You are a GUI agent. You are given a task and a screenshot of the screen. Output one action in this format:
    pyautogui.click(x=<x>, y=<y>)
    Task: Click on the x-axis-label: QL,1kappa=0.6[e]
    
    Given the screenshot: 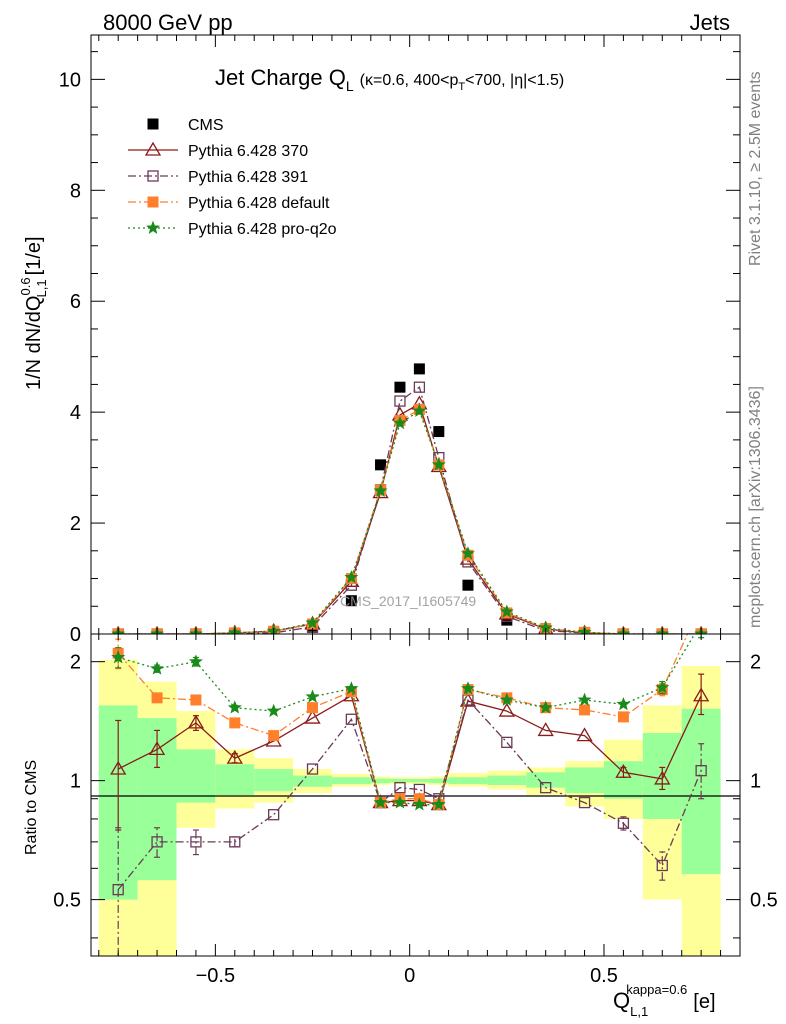 What is the action you would take?
    pyautogui.click(x=664, y=1000)
    